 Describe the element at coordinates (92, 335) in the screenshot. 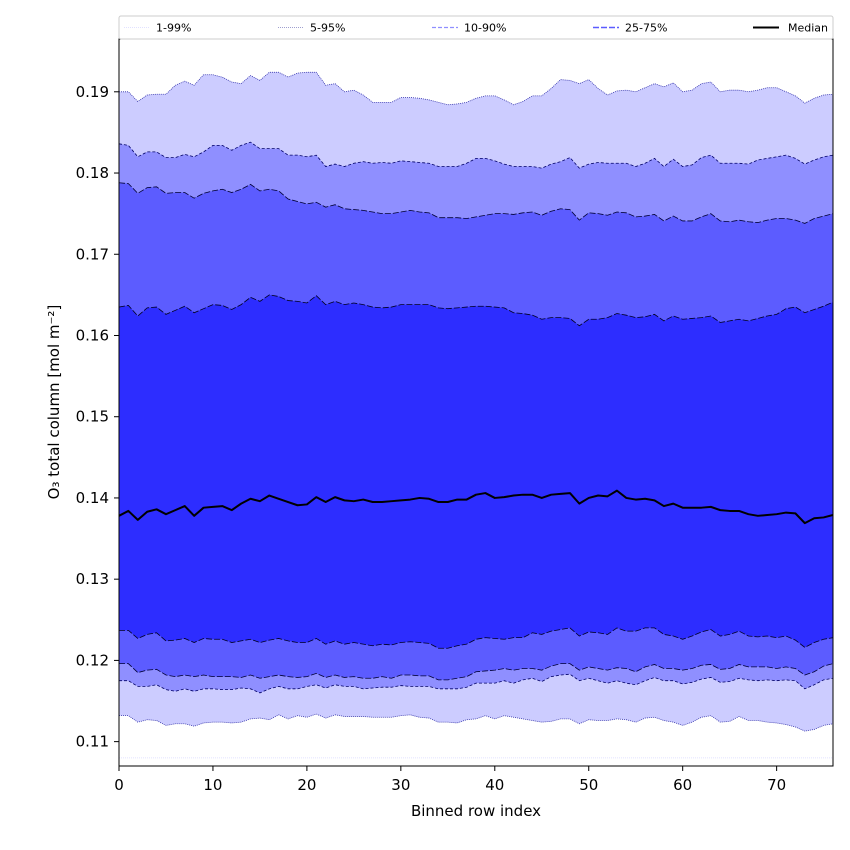

I see `y-tick-label: 0.16` at that location.